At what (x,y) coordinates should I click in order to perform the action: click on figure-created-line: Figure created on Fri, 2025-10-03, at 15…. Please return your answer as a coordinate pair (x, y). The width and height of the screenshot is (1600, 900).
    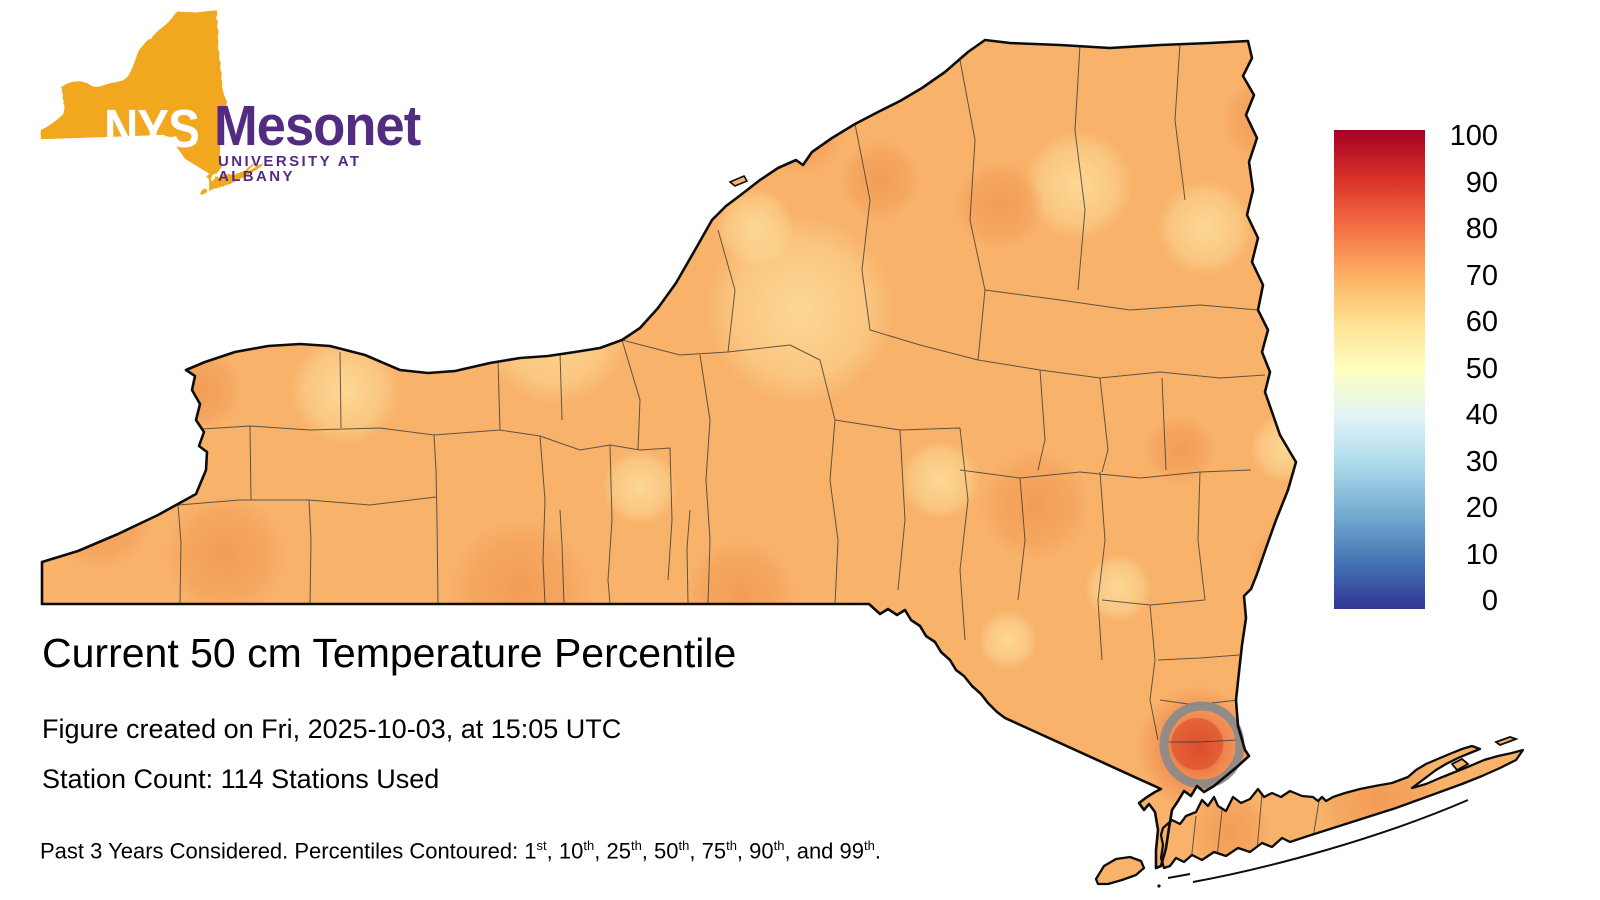
    Looking at the image, I should click on (332, 729).